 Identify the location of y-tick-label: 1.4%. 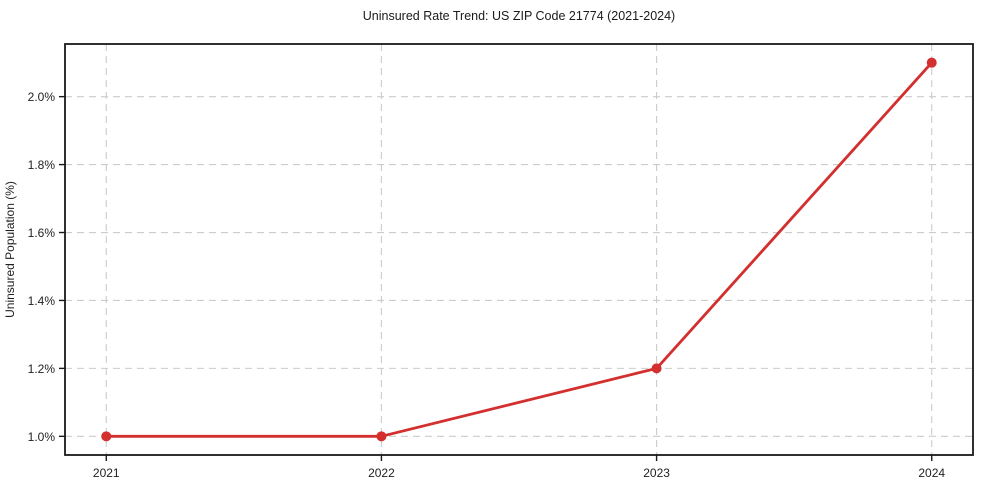
(42, 301).